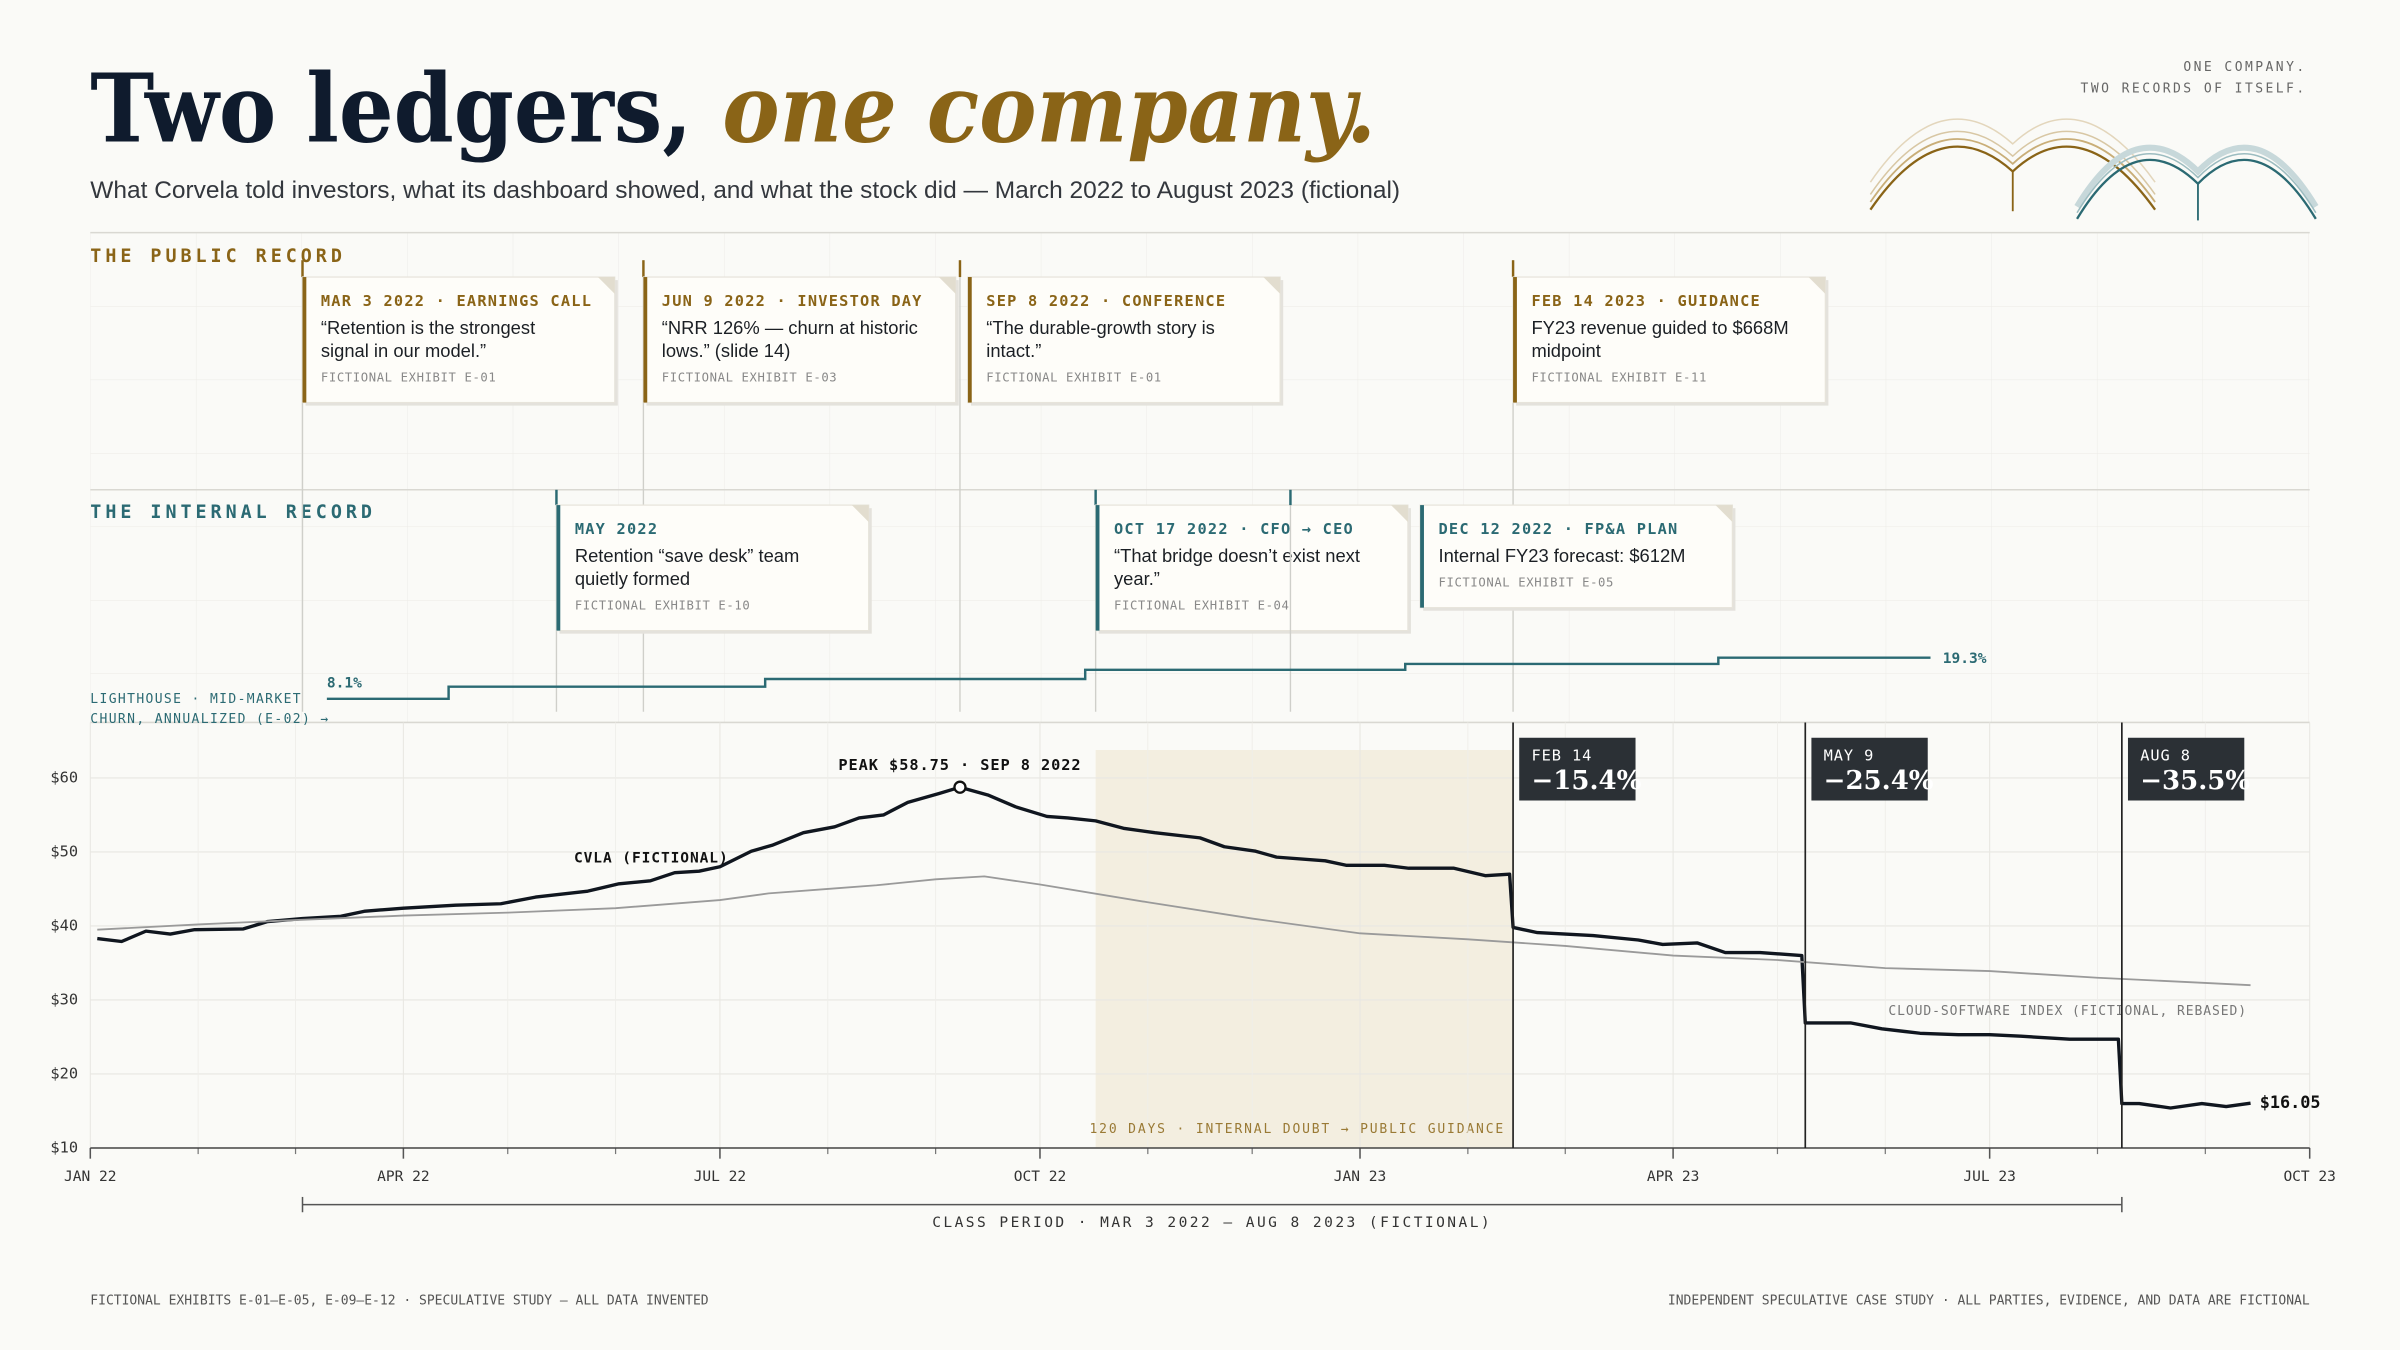 This screenshot has width=2400, height=1350. I want to click on card-heading: FEB 14 2023 · GUIDANCE, so click(1646, 301).